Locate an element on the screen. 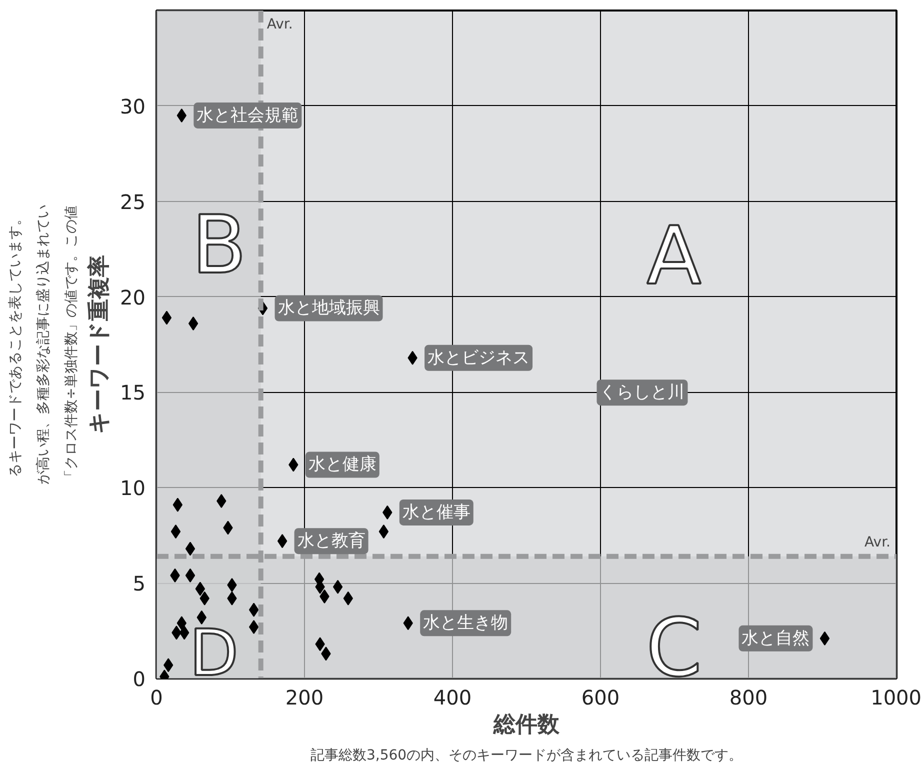 The width and height of the screenshot is (921, 768). y-axis-title: キーワード重複率 is located at coordinates (99, 344).